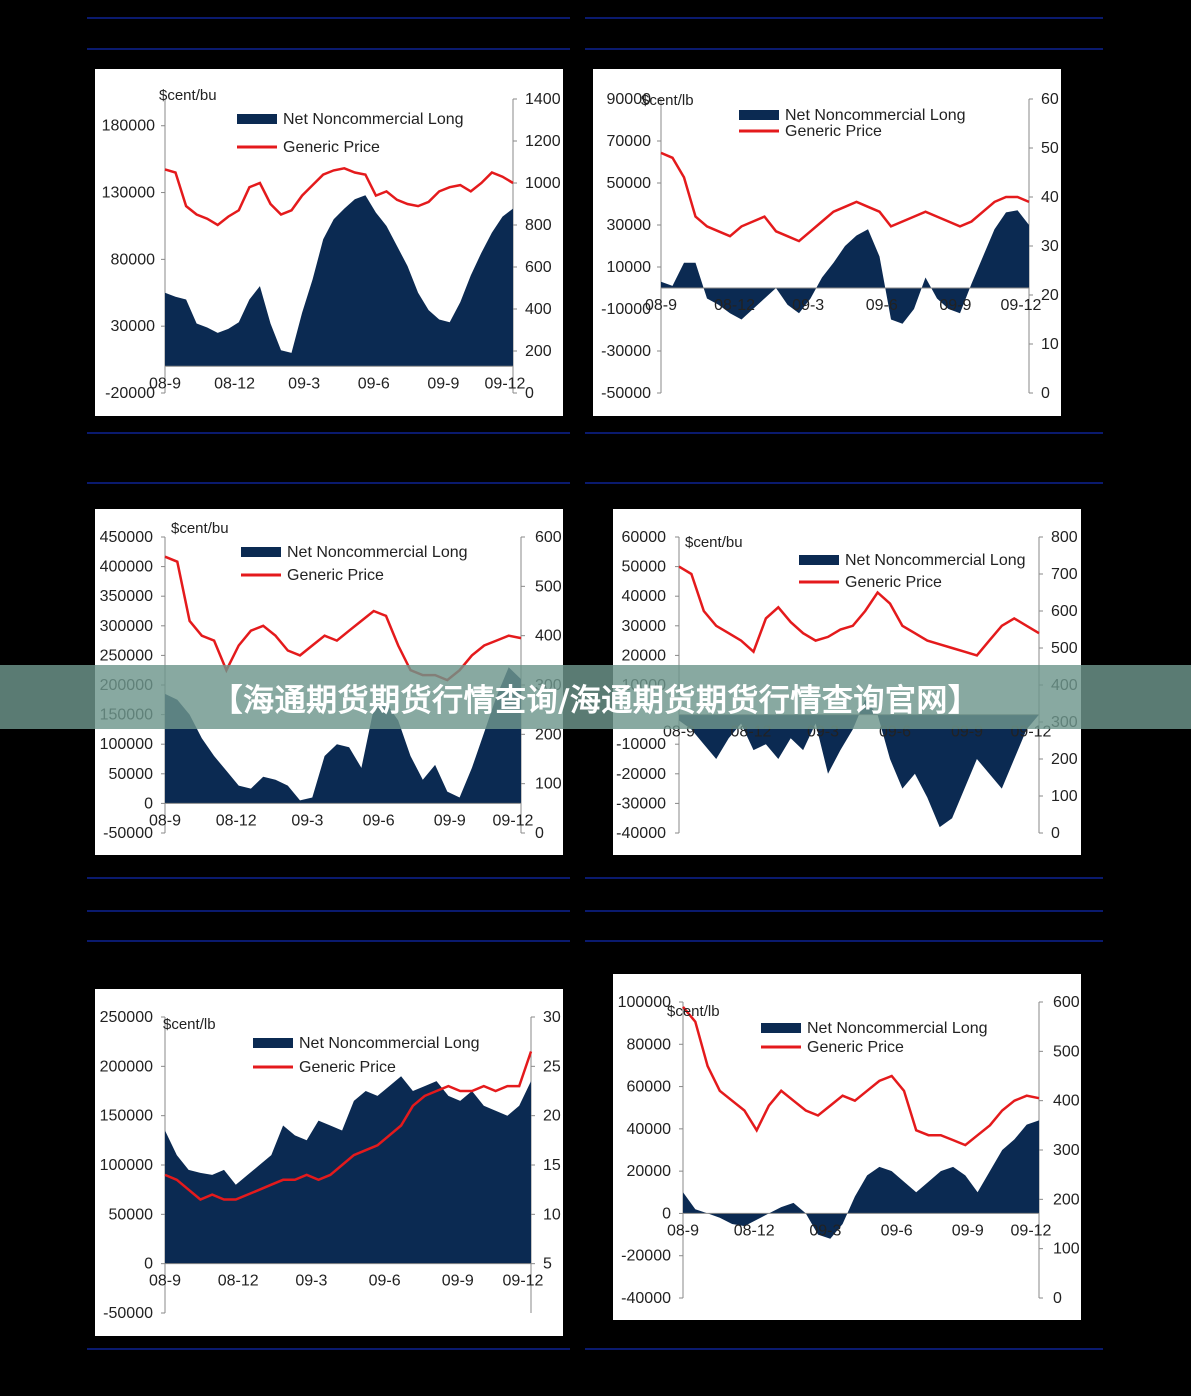 The height and width of the screenshot is (1396, 1191). I want to click on legend-label-net-long: Net Noncommercial Long, so click(935, 560).